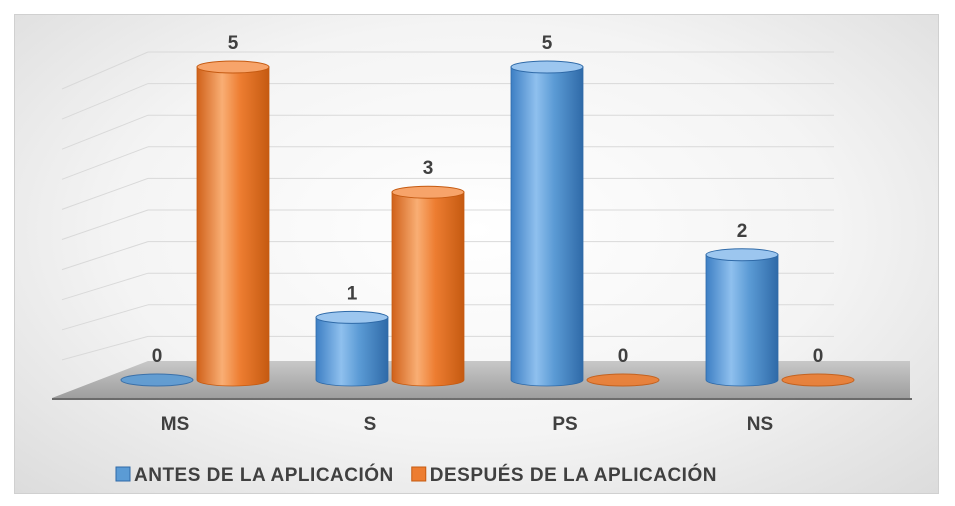 This screenshot has width=955, height=506. Describe the element at coordinates (352, 293) in the screenshot. I see `data-label: 1` at that location.